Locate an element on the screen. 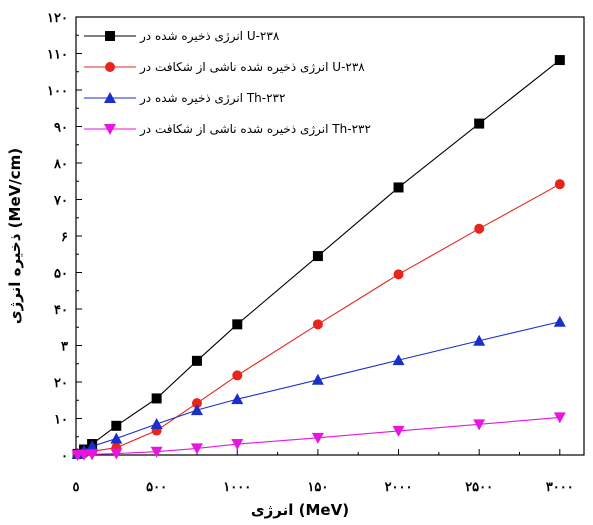  x-axis-title: انرژی (MeV) is located at coordinates (300, 510).